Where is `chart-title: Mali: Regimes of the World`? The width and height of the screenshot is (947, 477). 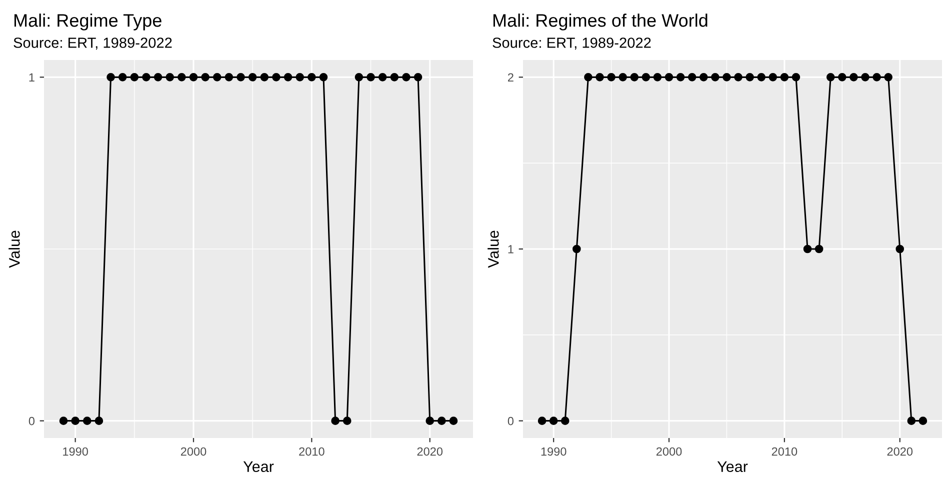 chart-title: Mali: Regimes of the World is located at coordinates (600, 22).